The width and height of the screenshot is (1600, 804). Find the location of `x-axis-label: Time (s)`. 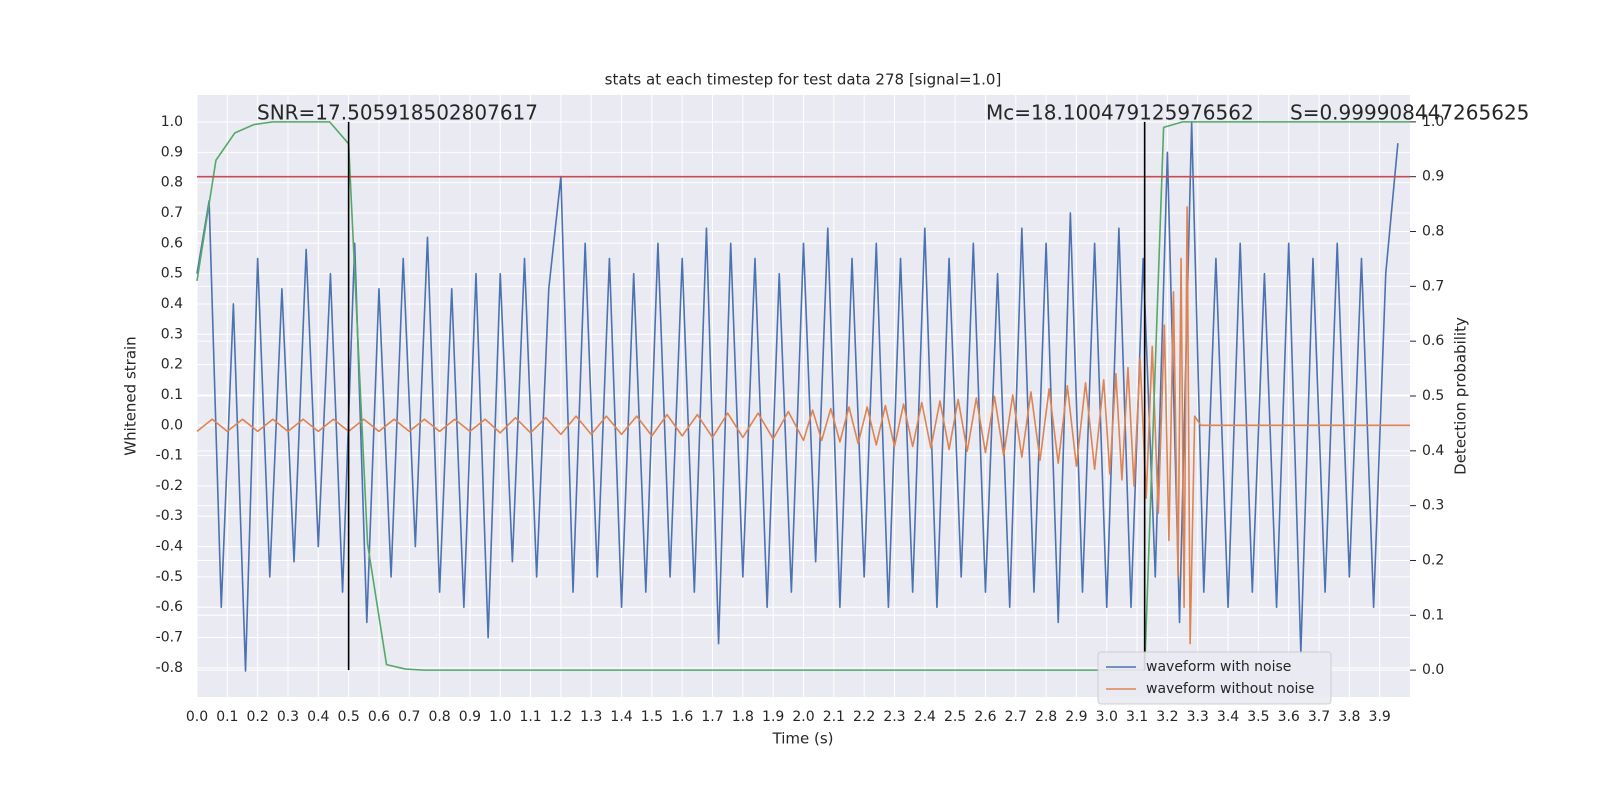

x-axis-label: Time (s) is located at coordinates (803, 739).